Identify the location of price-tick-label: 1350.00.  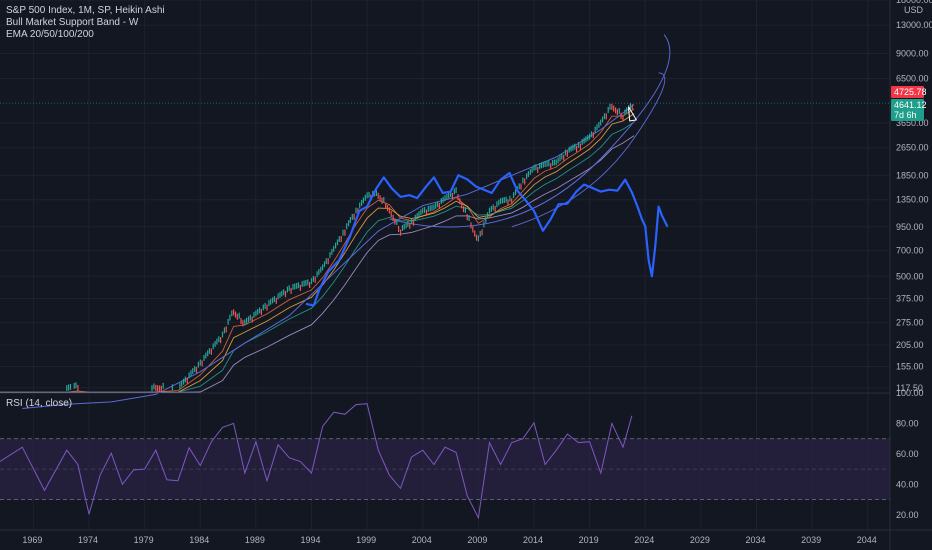
(912, 200).